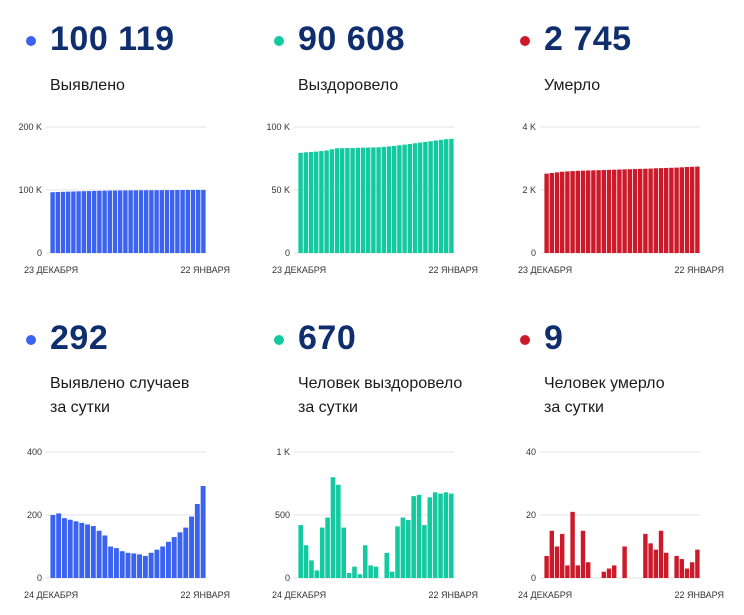 This screenshot has width=744, height=615. What do you see at coordinates (79, 338) in the screenshot?
I see `daily-detected-value: 292` at bounding box center [79, 338].